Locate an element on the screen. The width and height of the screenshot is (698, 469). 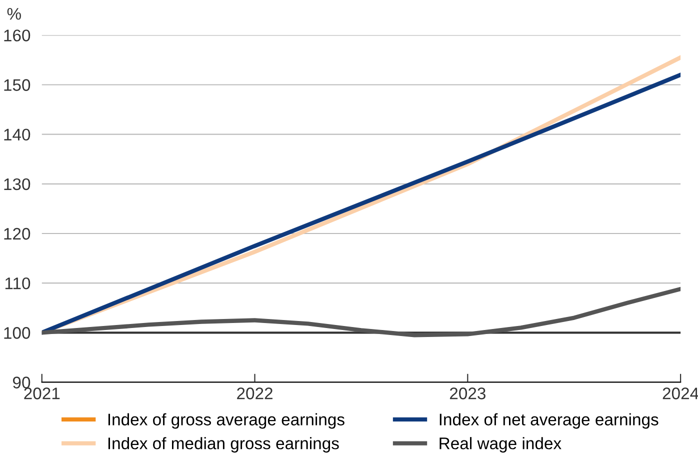
y-tick-label: 120 is located at coordinates (17, 234).